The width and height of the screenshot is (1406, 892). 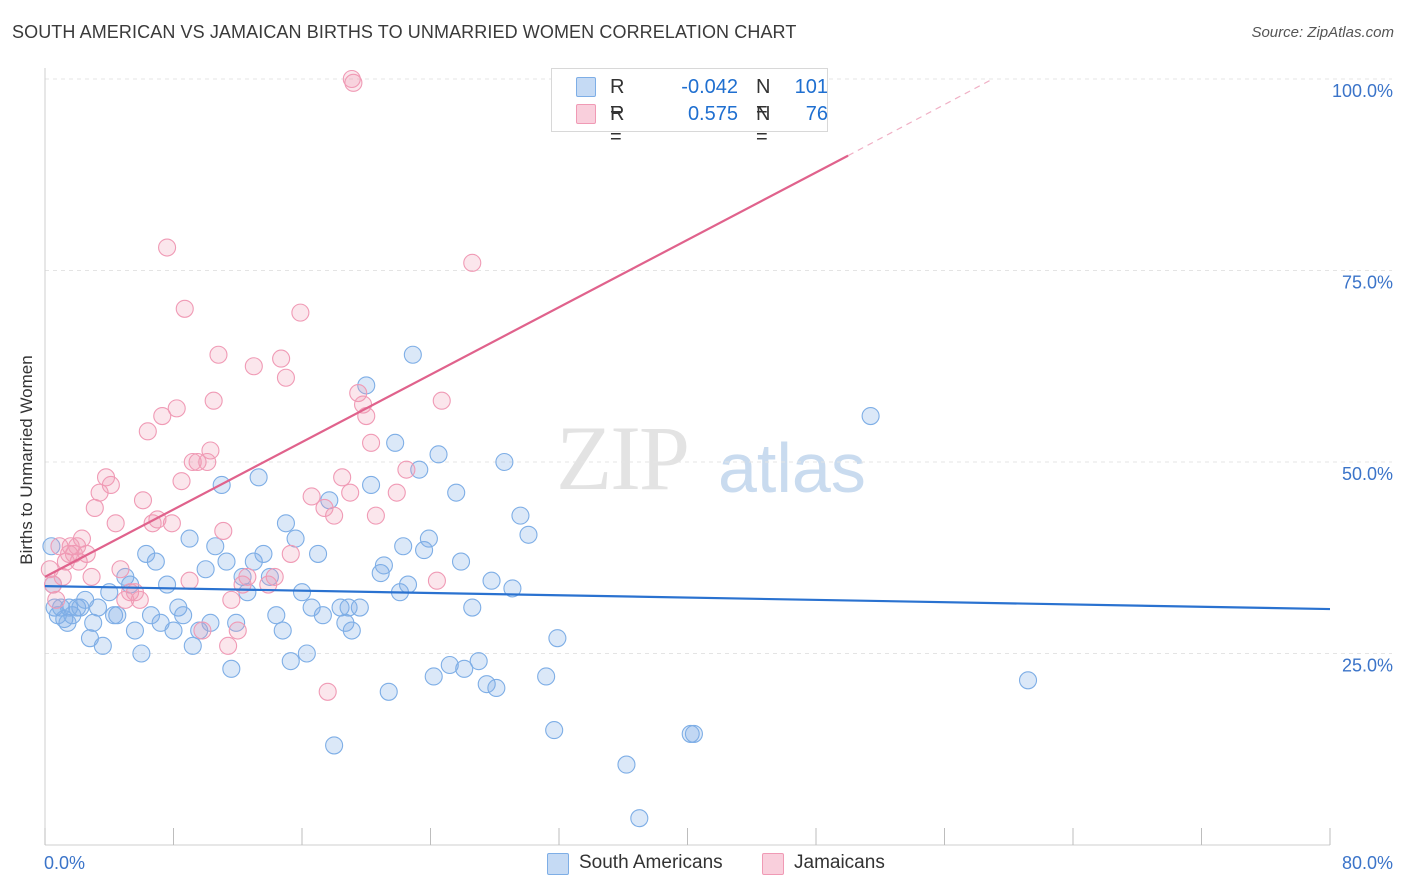 What do you see at coordinates (1322, 32) in the screenshot?
I see `source-credit: Source: ZipAtlas.com` at bounding box center [1322, 32].